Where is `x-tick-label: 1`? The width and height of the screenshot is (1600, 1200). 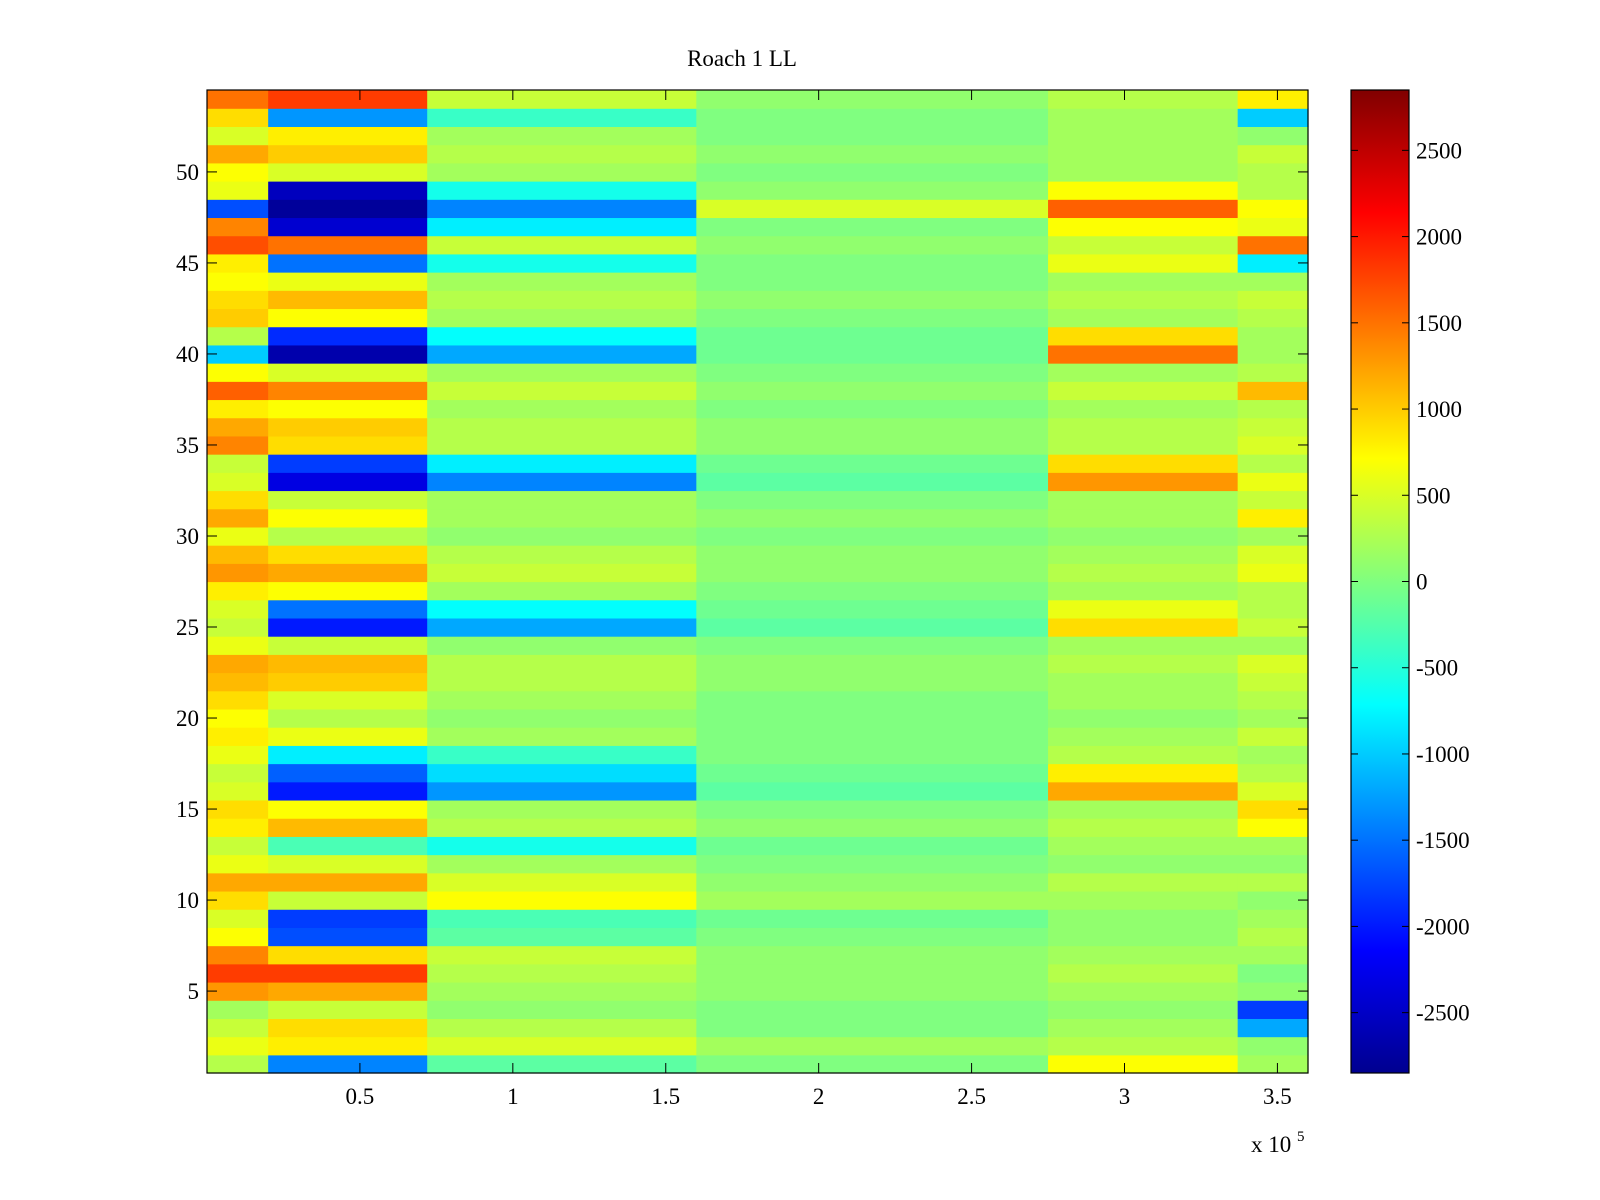 x-tick-label: 1 is located at coordinates (513, 1096).